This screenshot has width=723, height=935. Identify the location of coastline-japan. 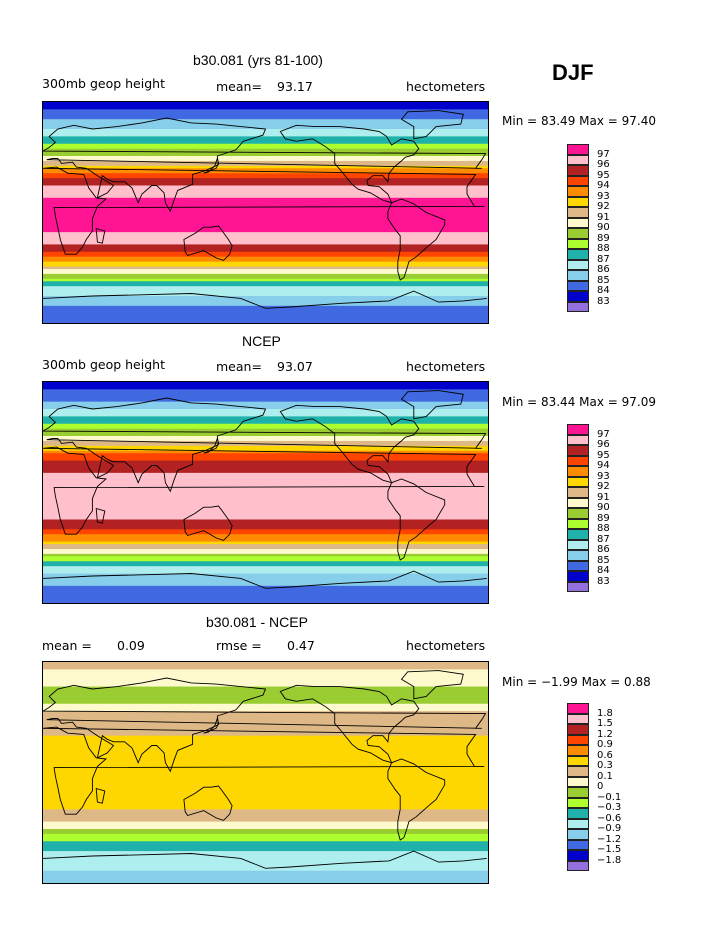
(211, 445).